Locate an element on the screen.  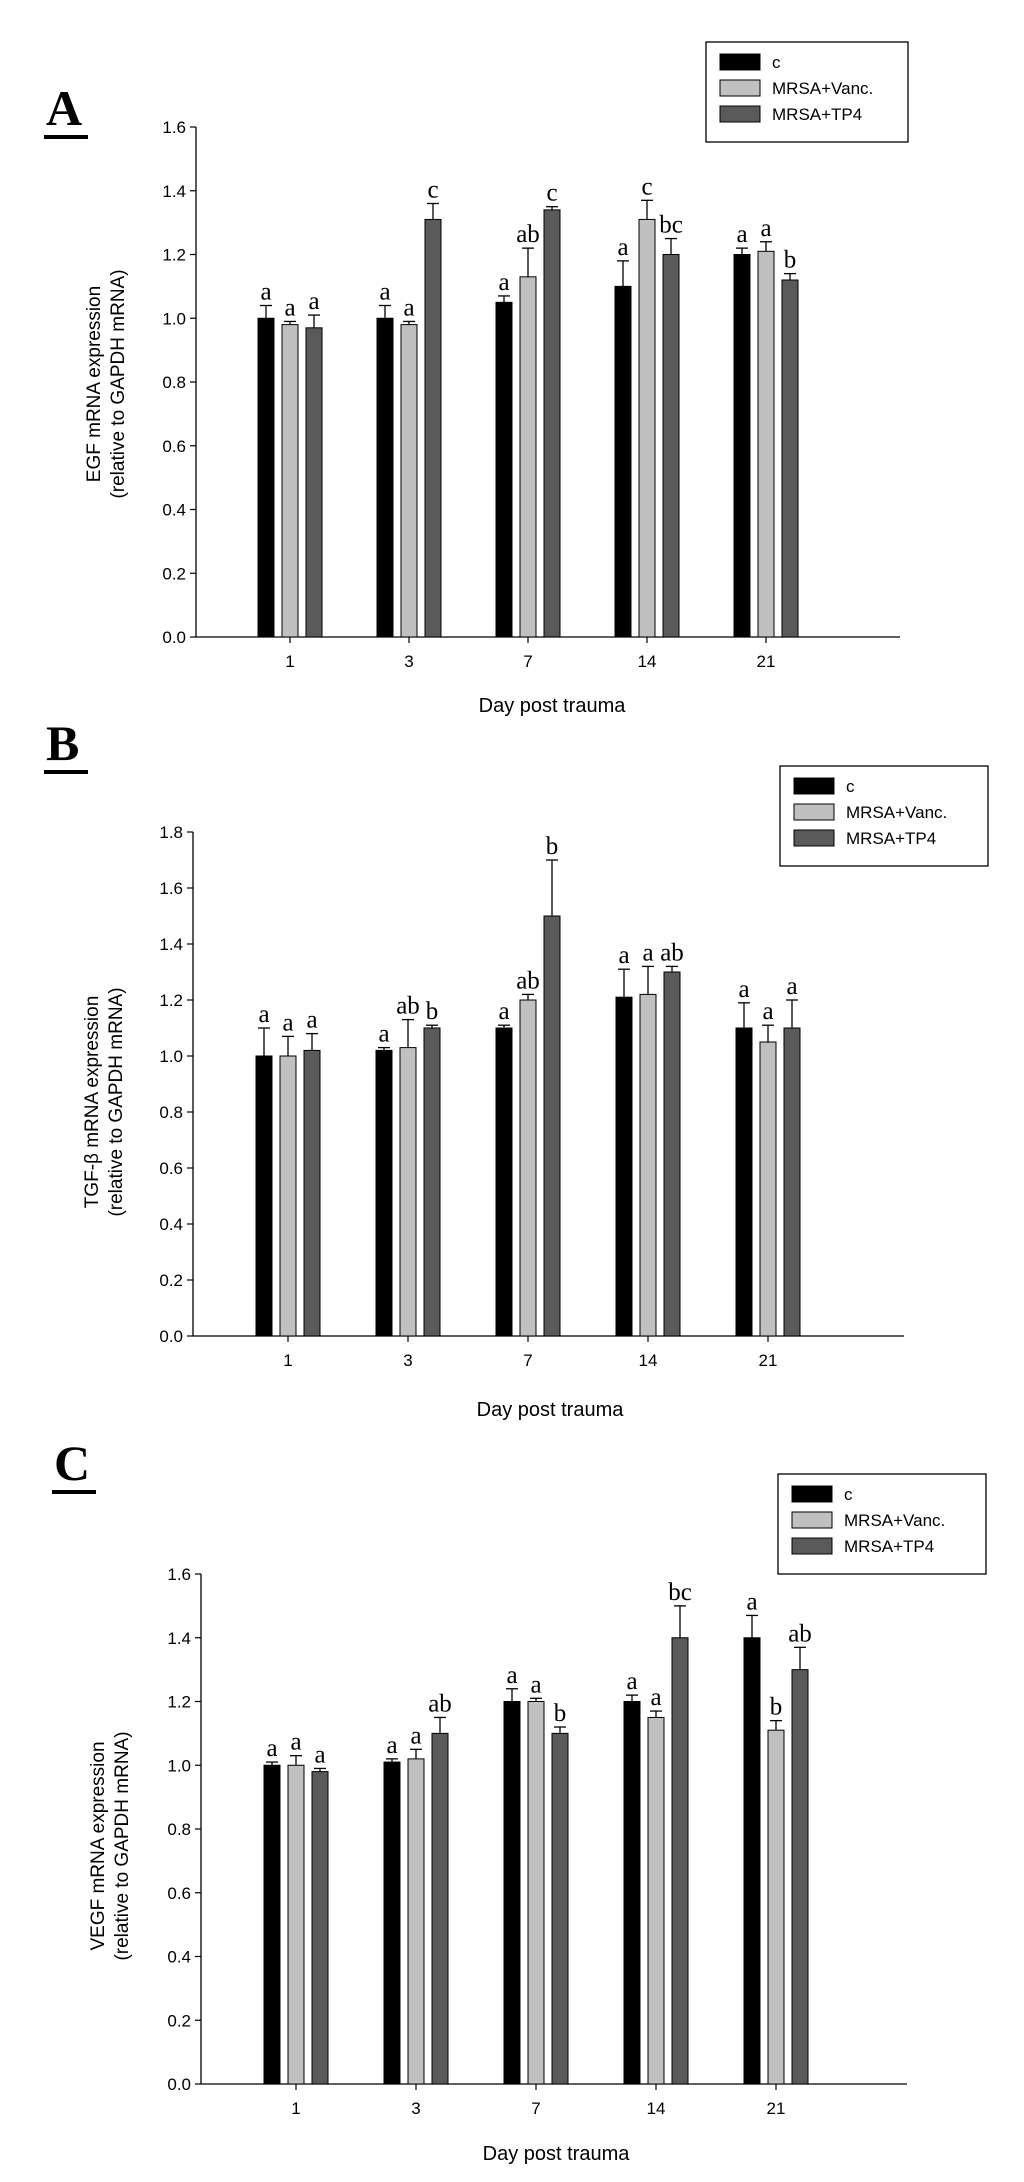
y-tick-label-c: 1.2 is located at coordinates (179, 1702).